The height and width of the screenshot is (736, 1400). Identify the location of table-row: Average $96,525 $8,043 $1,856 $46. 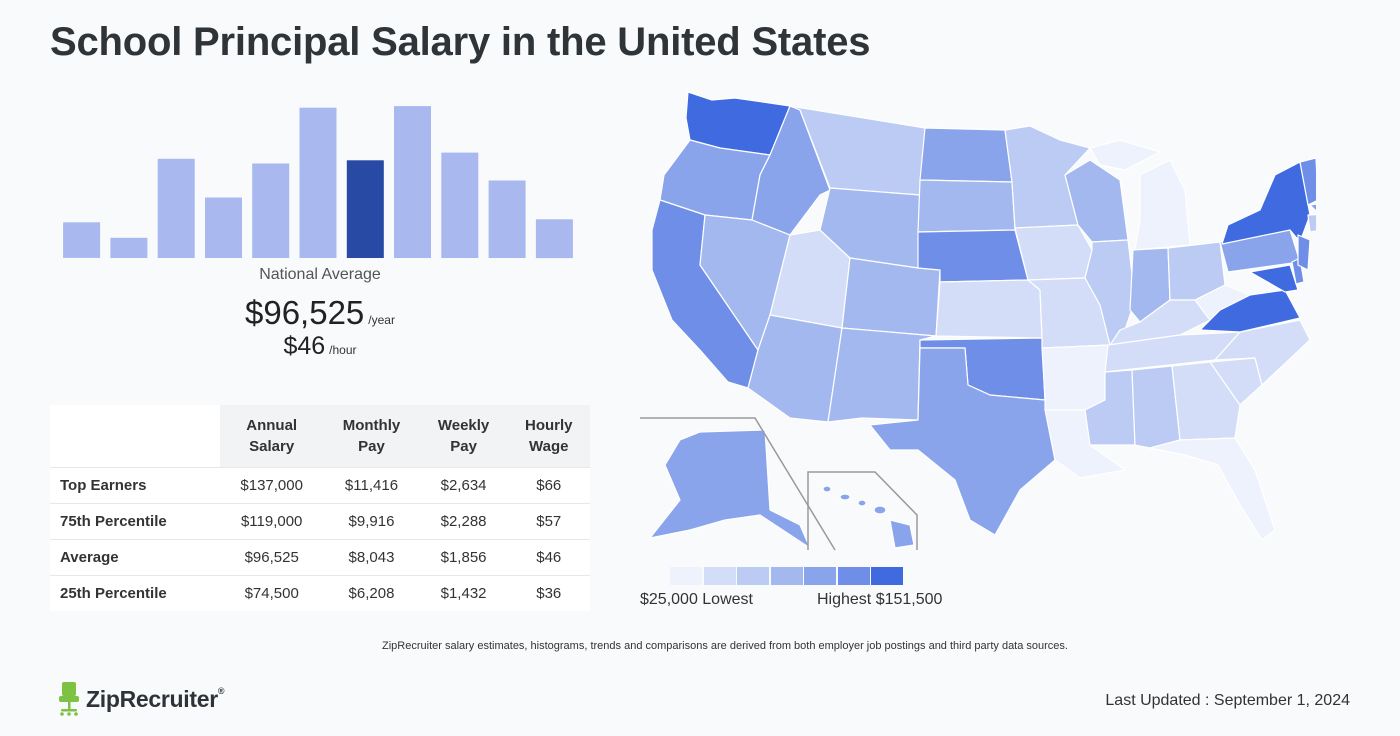
(320, 557).